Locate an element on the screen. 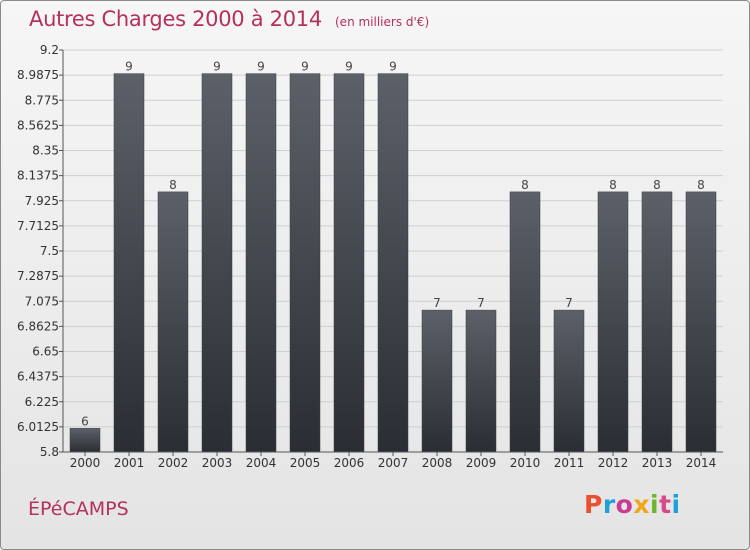 This screenshot has height=550, width=750. bar-2005 is located at coordinates (305, 263).